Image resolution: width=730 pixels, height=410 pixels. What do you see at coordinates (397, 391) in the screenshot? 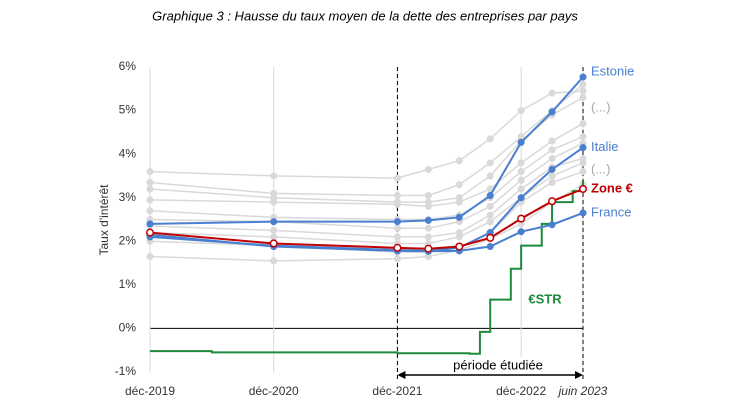
I see `x-tick-label: déc-2021` at bounding box center [397, 391].